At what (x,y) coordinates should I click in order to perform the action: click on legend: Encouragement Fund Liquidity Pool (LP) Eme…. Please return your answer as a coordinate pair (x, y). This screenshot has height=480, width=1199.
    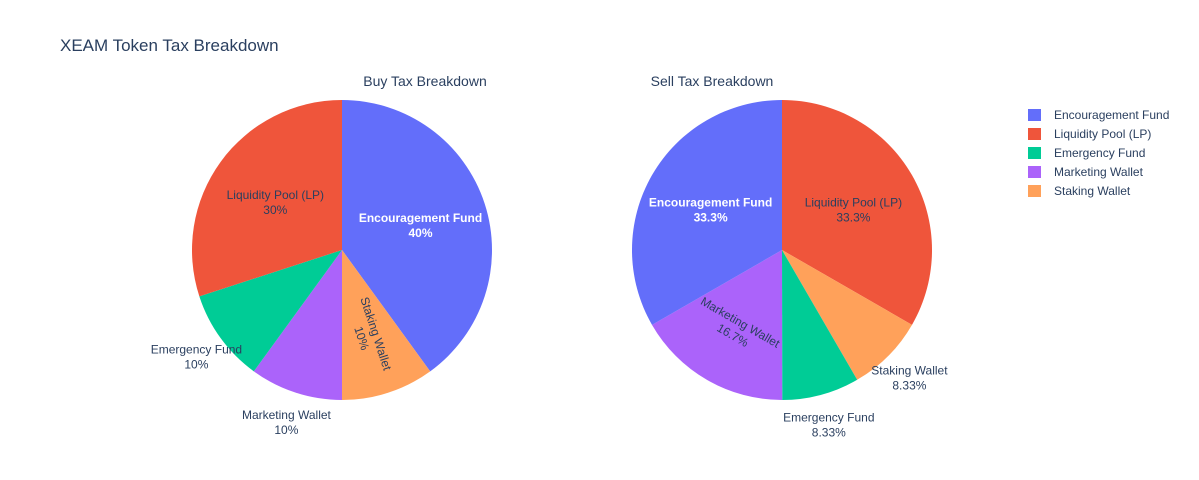
    Looking at the image, I should click on (1098, 153).